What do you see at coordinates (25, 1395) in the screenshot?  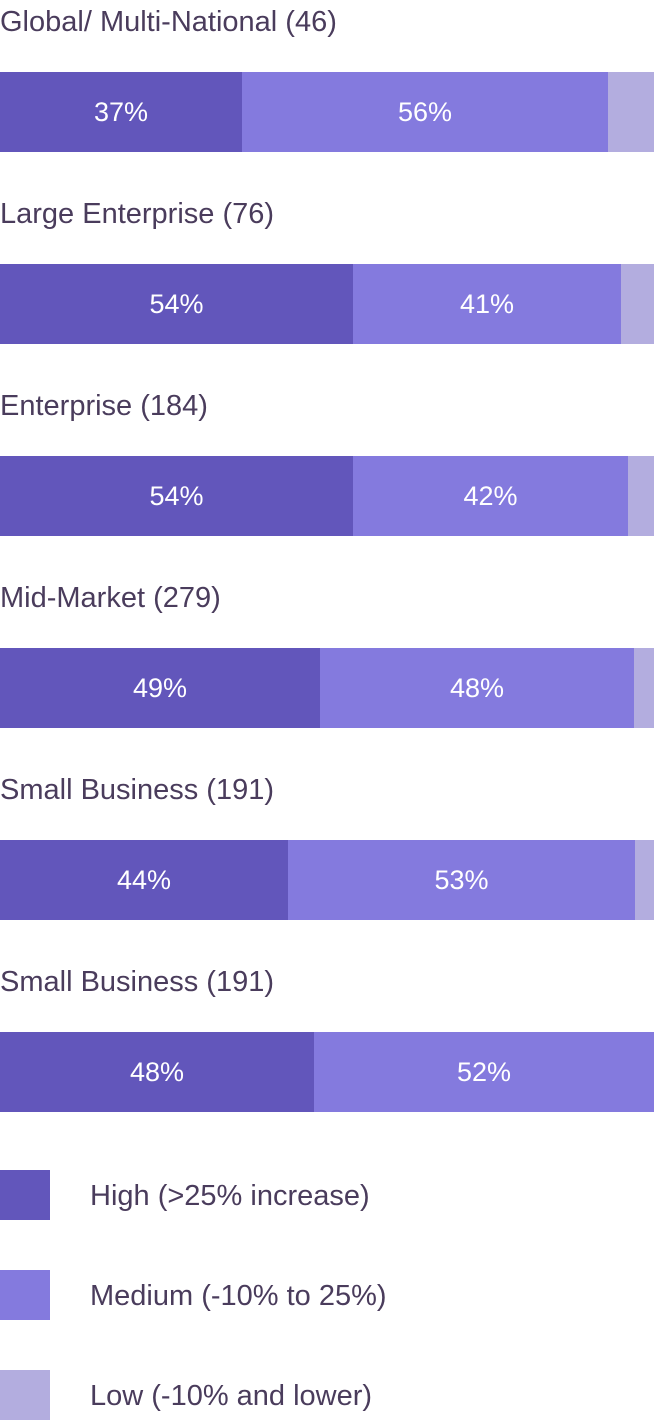 I see `legend-swatch-low` at bounding box center [25, 1395].